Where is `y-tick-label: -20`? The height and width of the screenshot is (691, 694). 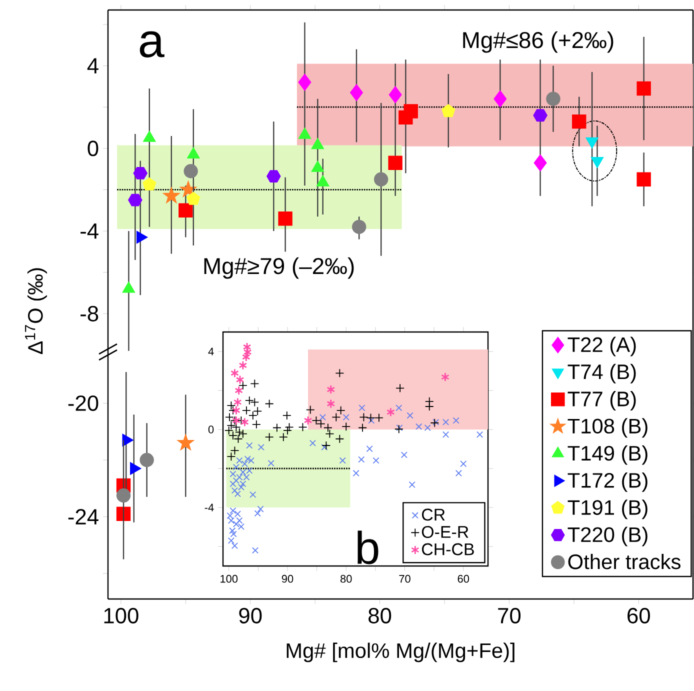 y-tick-label: -20 is located at coordinates (83, 403).